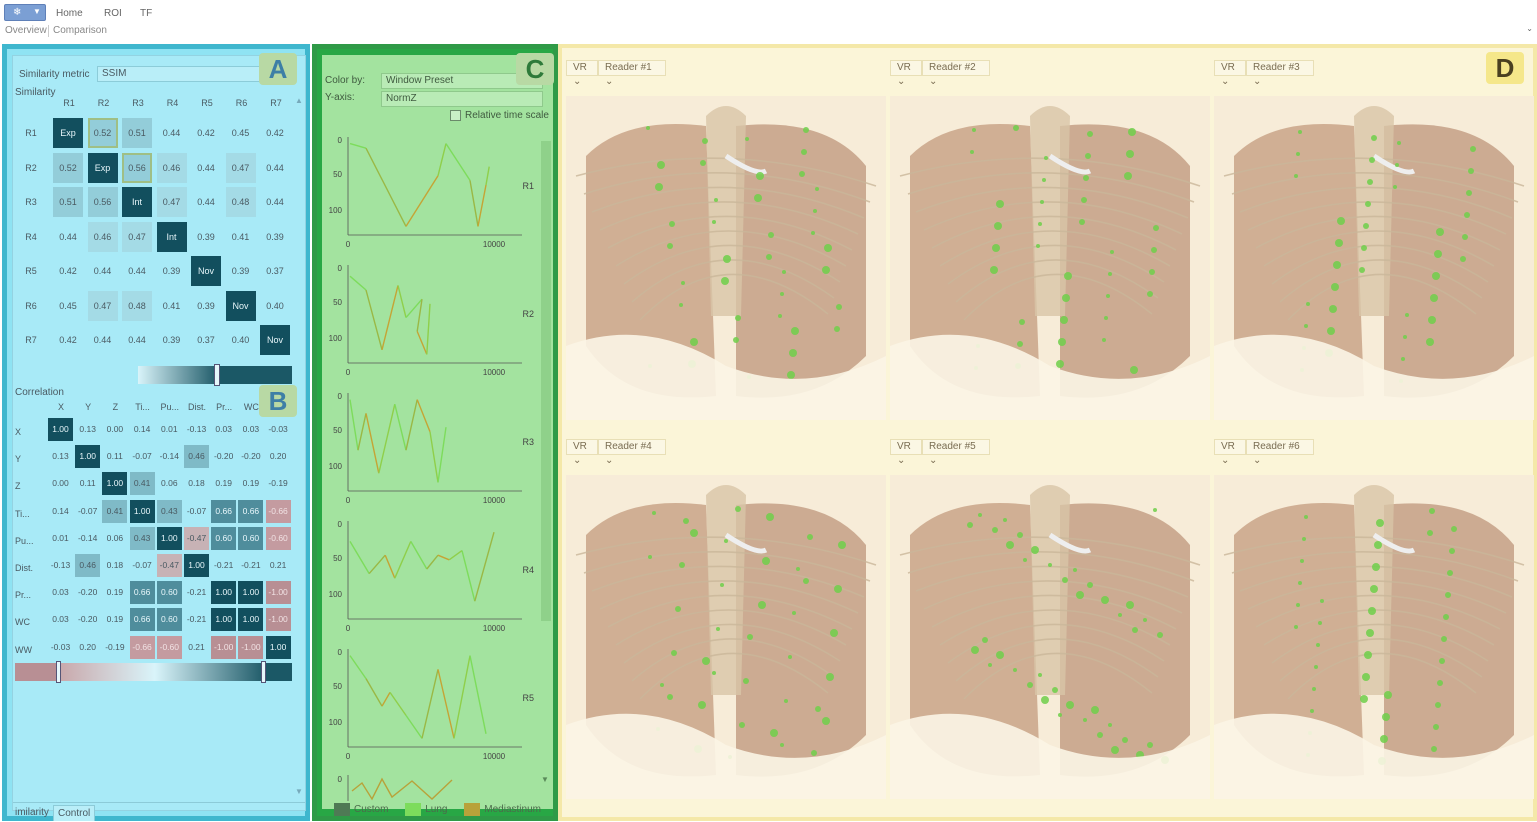  Describe the element at coordinates (240, 133) in the screenshot. I see `sim-cell: 0.45` at that location.